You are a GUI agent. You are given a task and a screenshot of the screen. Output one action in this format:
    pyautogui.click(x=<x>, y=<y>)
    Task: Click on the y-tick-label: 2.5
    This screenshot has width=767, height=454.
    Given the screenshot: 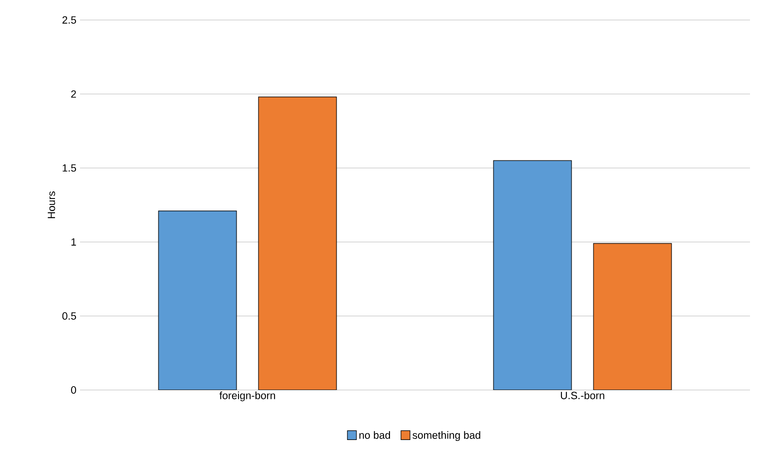 What is the action you would take?
    pyautogui.click(x=69, y=20)
    